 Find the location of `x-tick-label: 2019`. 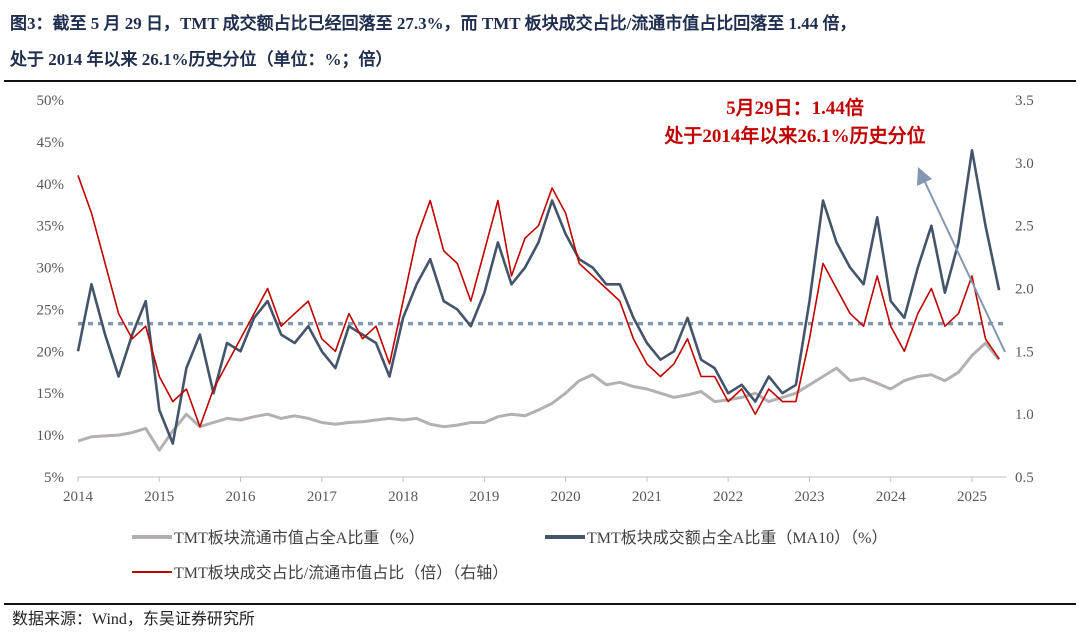

x-tick-label: 2019 is located at coordinates (484, 497).